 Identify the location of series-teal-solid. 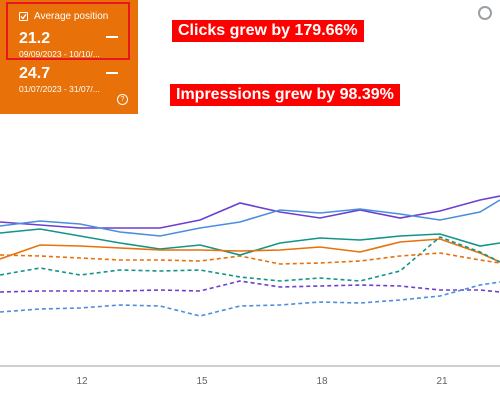
(250, 242).